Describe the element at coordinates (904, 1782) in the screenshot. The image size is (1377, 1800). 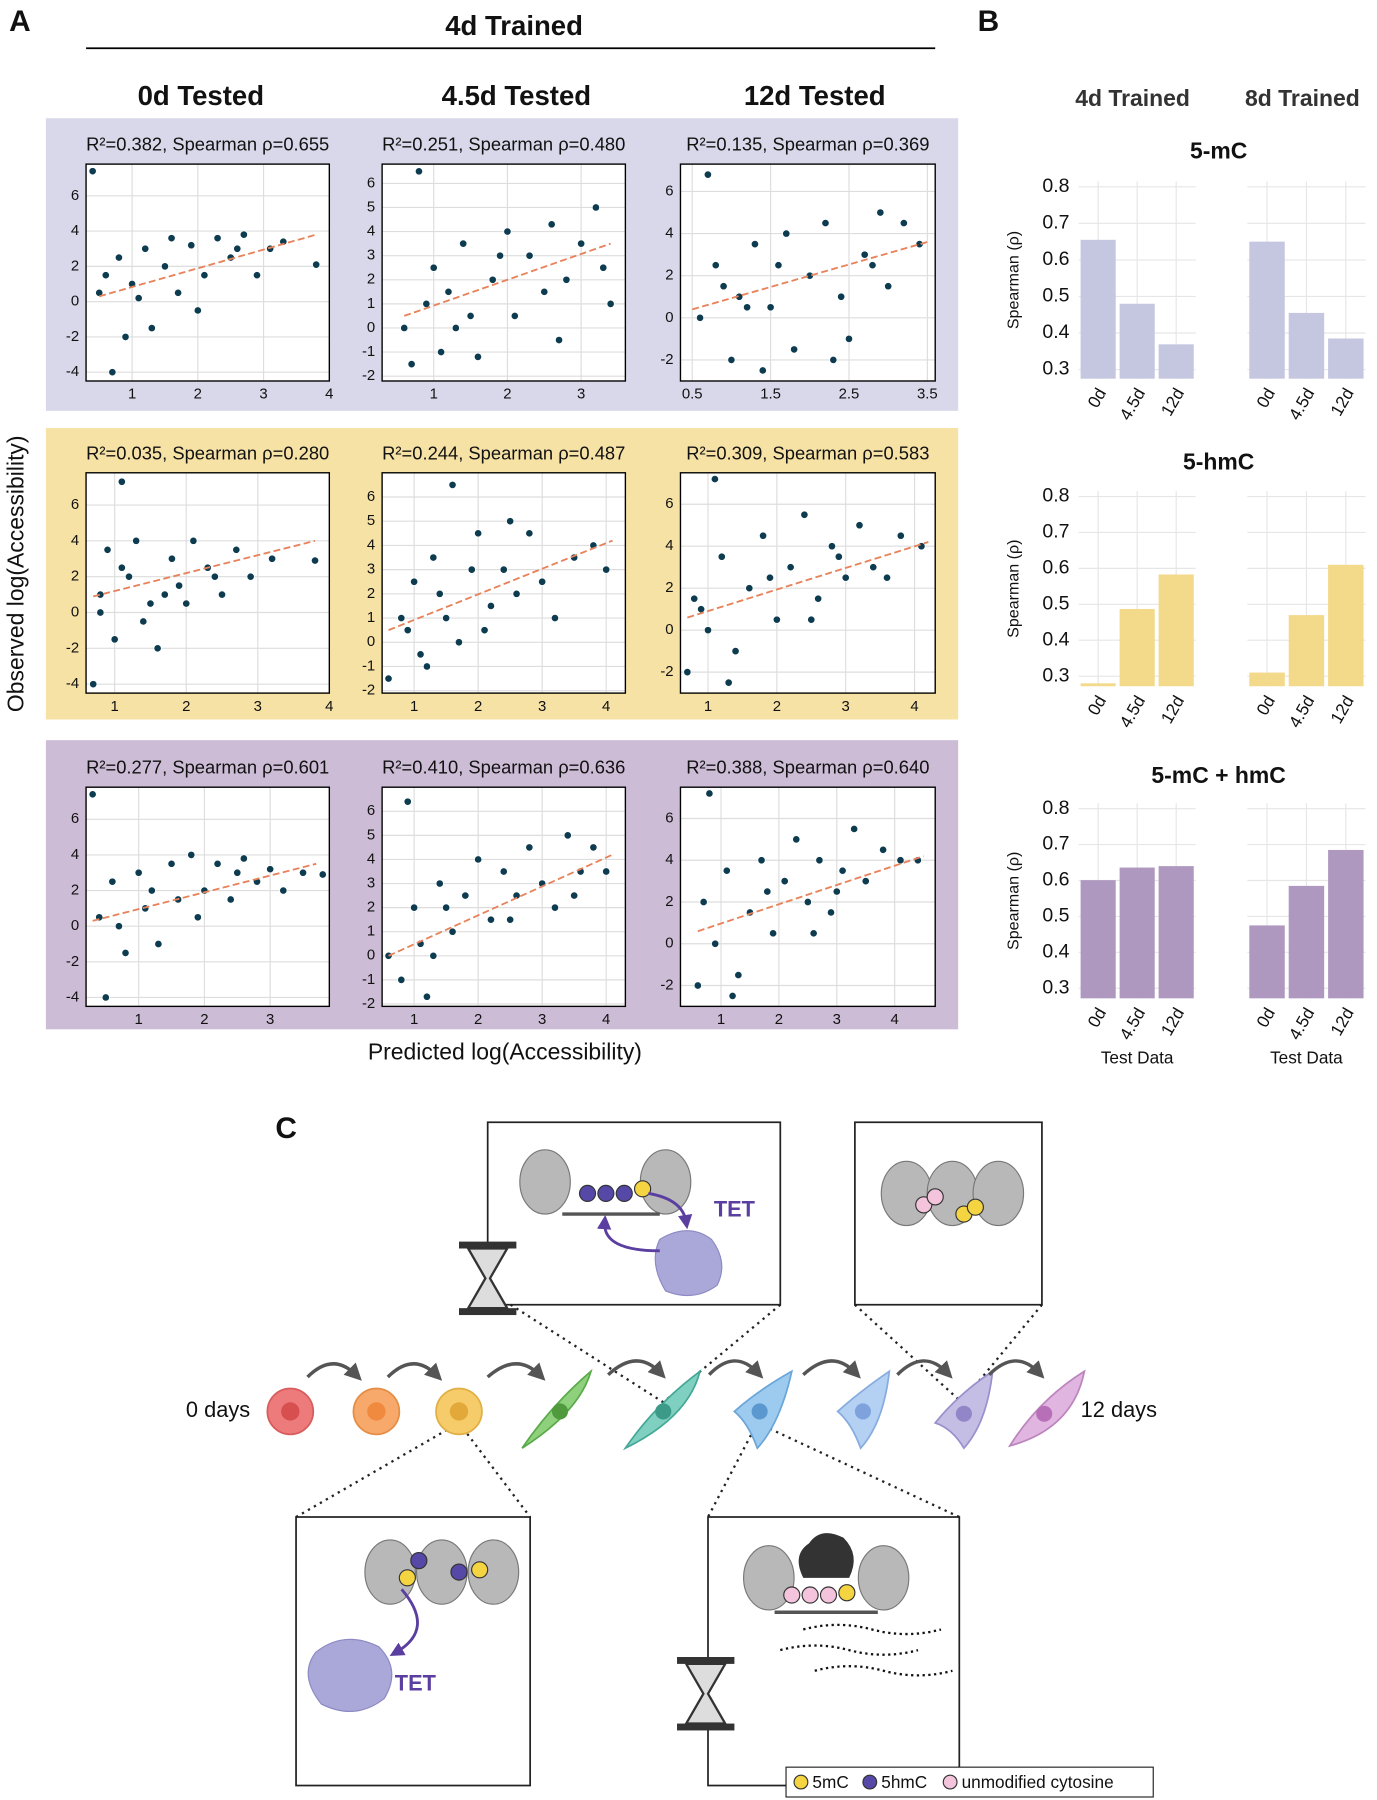
I see `legend-label: 5hmC` at that location.